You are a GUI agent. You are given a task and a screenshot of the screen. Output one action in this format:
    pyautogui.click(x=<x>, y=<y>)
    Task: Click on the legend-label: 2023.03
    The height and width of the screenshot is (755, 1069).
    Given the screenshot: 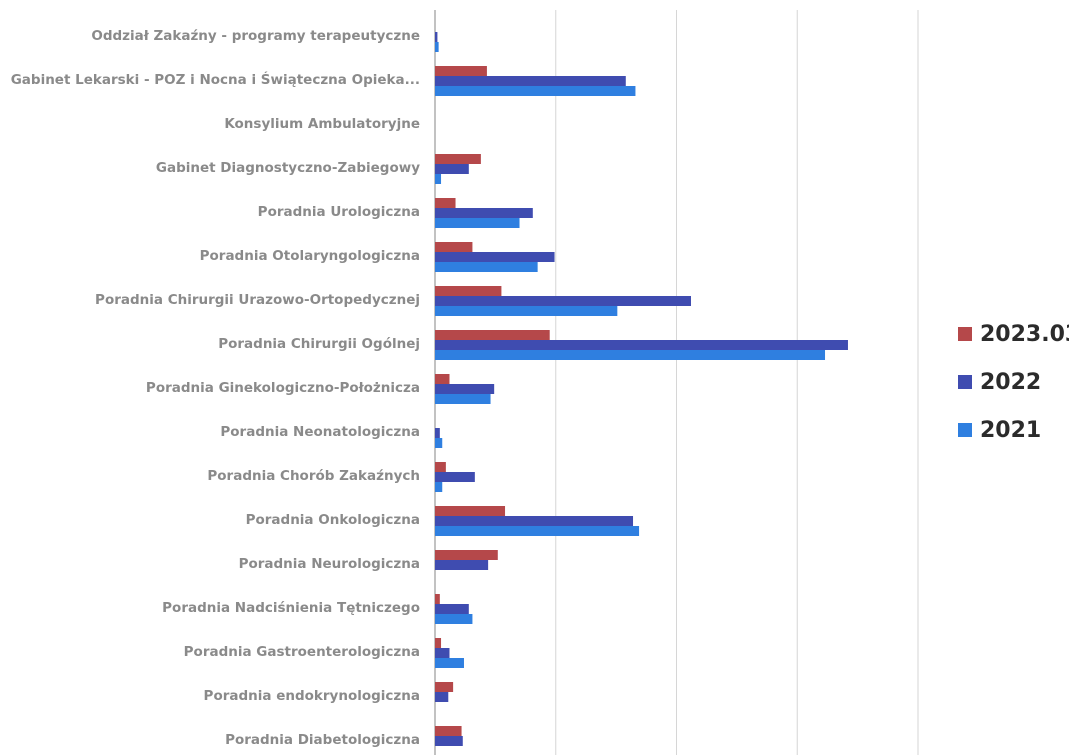 What is the action you would take?
    pyautogui.click(x=1024, y=334)
    